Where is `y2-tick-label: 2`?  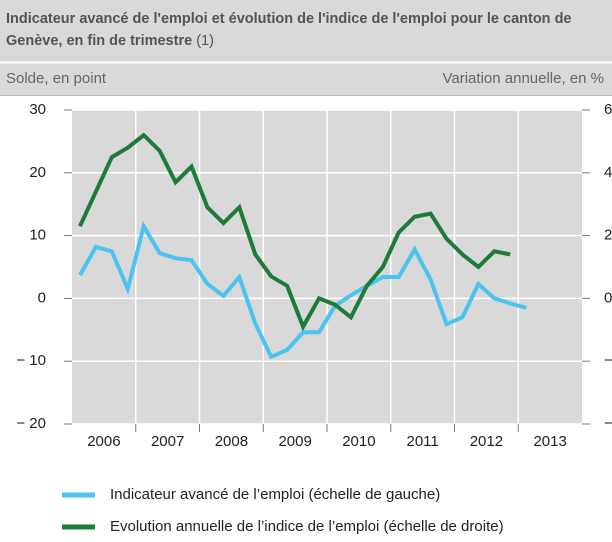
y2-tick-label: 2 is located at coordinates (608, 235).